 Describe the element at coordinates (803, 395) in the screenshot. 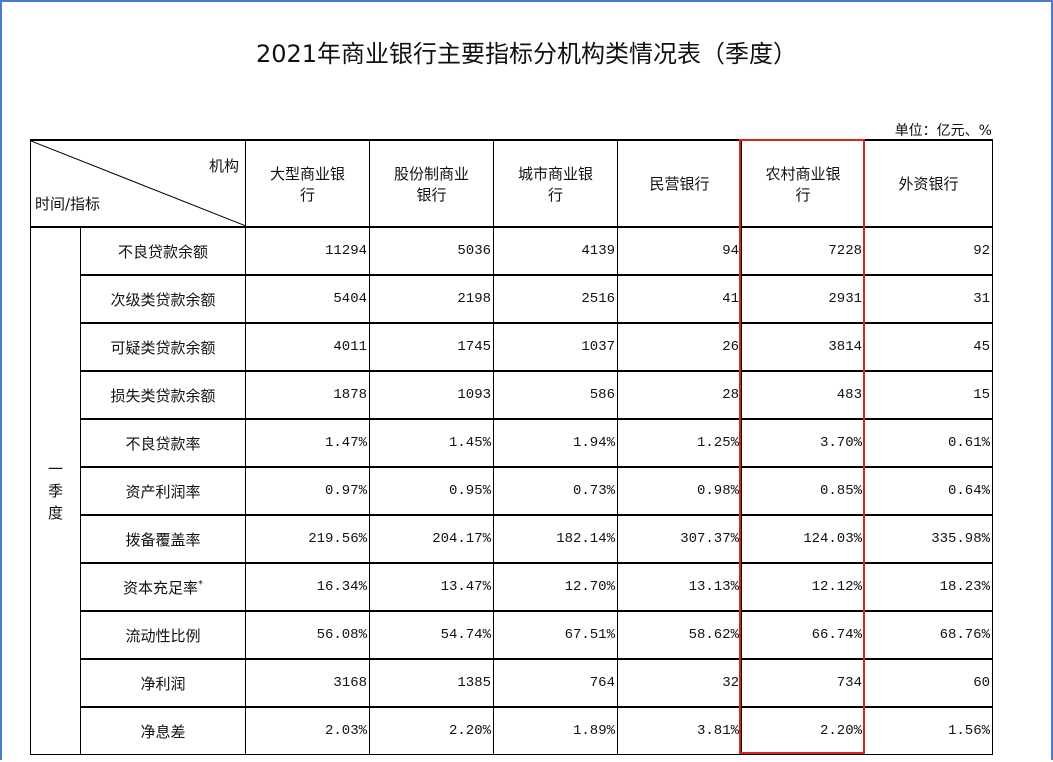

I see `cell: 483` at that location.